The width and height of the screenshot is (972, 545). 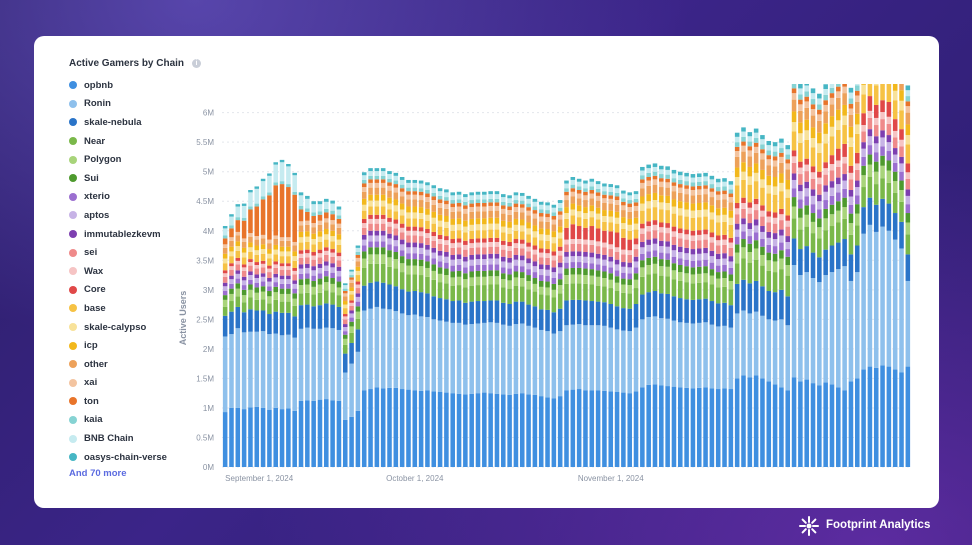 What do you see at coordinates (144, 457) in the screenshot?
I see `legend-item: oasys-chain-verse` at bounding box center [144, 457].